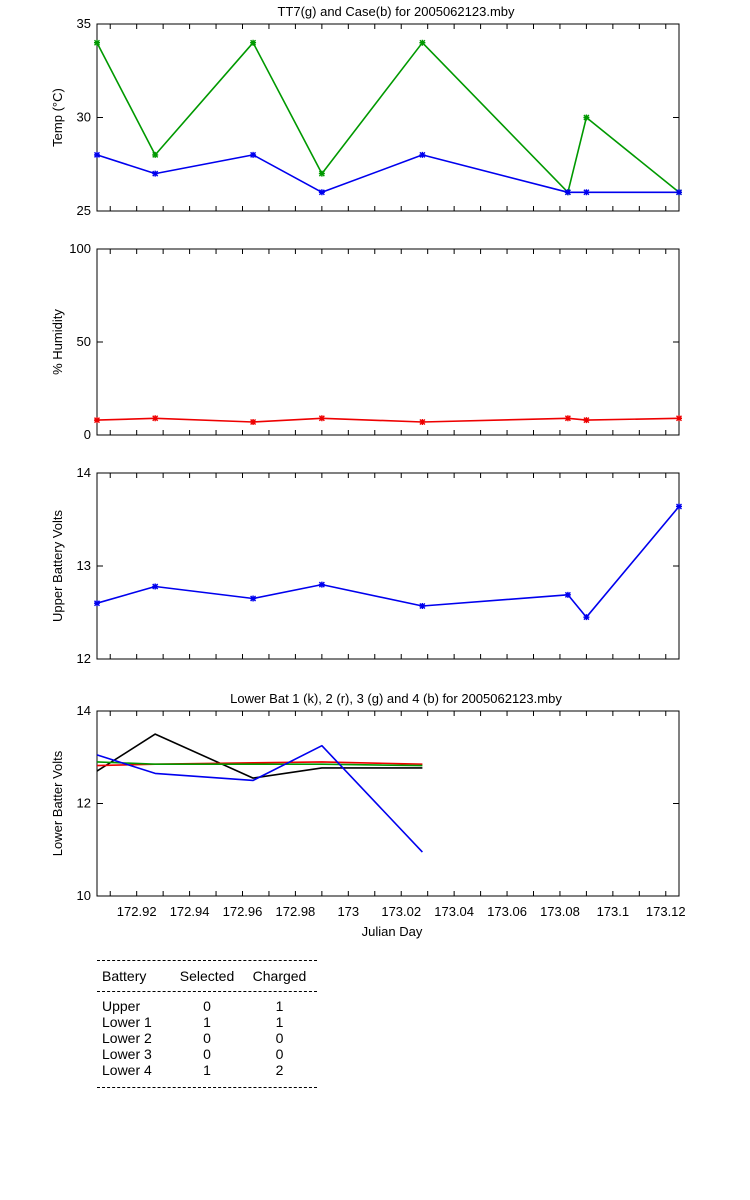 The height and width of the screenshot is (1200, 750). Describe the element at coordinates (84, 210) in the screenshot. I see `y-tick-label: 25` at that location.